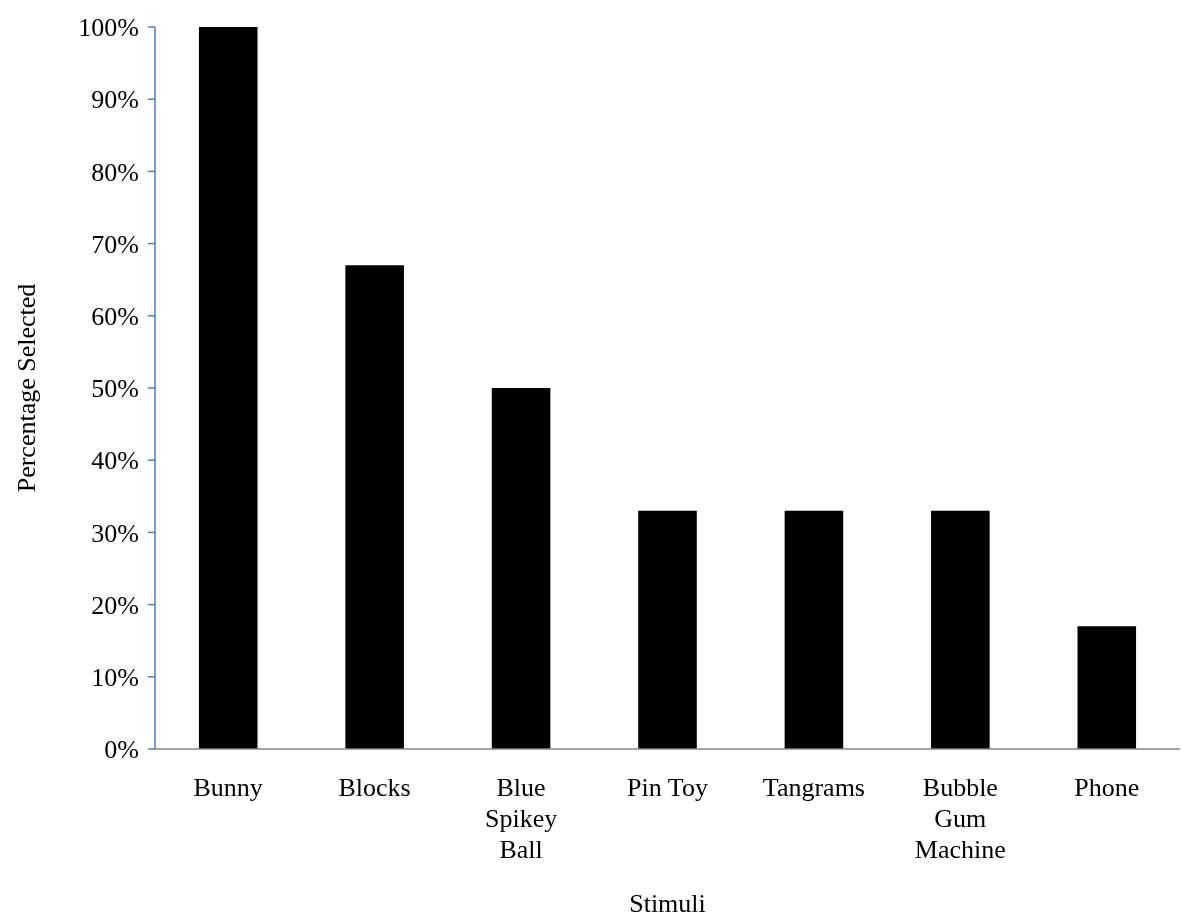 The height and width of the screenshot is (919, 1183). What do you see at coordinates (814, 787) in the screenshot?
I see `x-tick-label: Tangrams` at bounding box center [814, 787].